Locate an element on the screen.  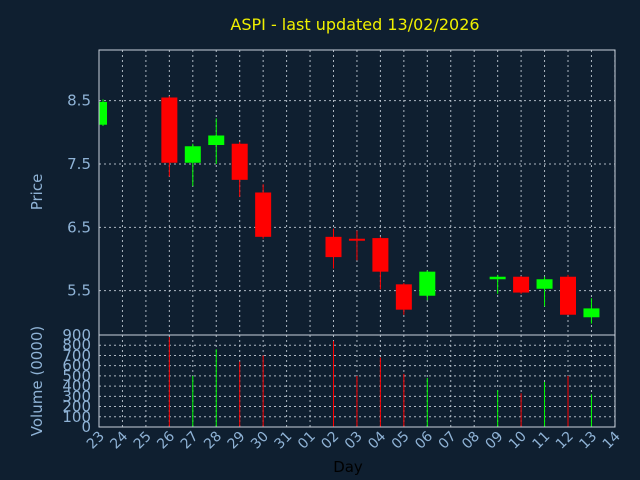
x-tick-label: 13 is located at coordinates (588, 441).